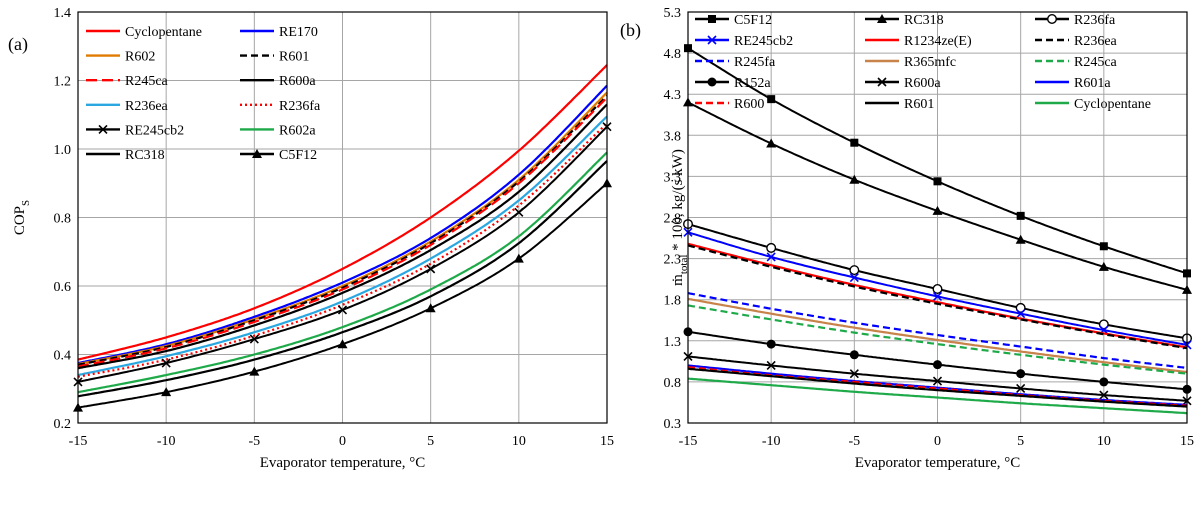 The height and width of the screenshot is (507, 1200). Describe the element at coordinates (899, 104) in the screenshot. I see `legend-entry-r601: R601` at that location.